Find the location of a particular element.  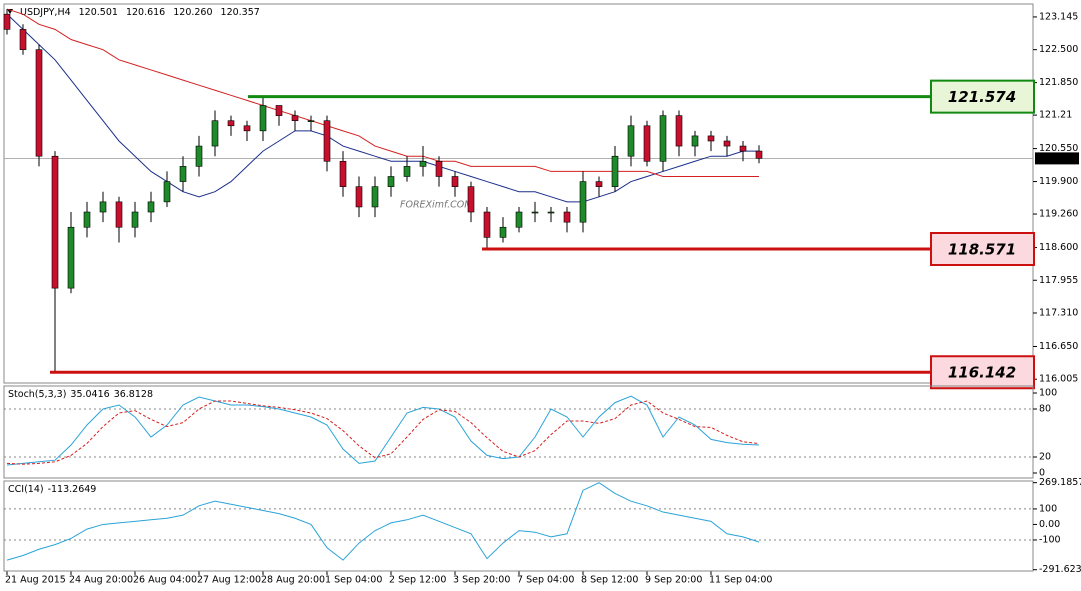

x-tick-label: 2 Sep 12:00 is located at coordinates (417, 580).